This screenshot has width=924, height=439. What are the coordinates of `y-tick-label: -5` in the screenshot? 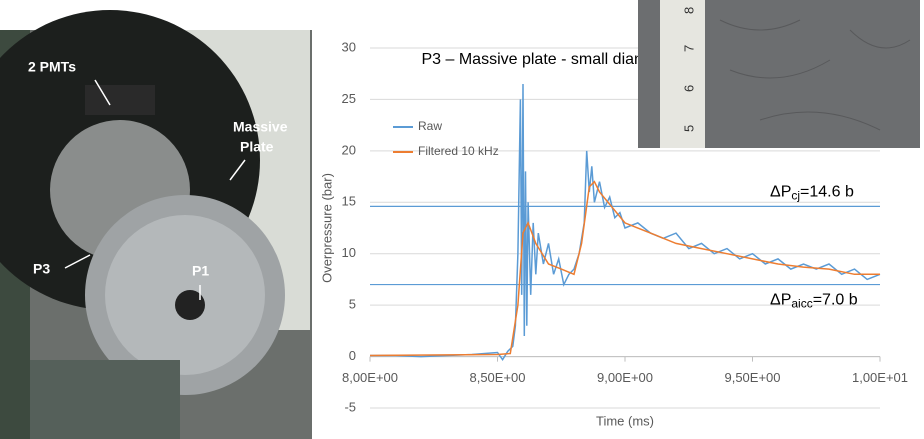 It's located at (350, 406).